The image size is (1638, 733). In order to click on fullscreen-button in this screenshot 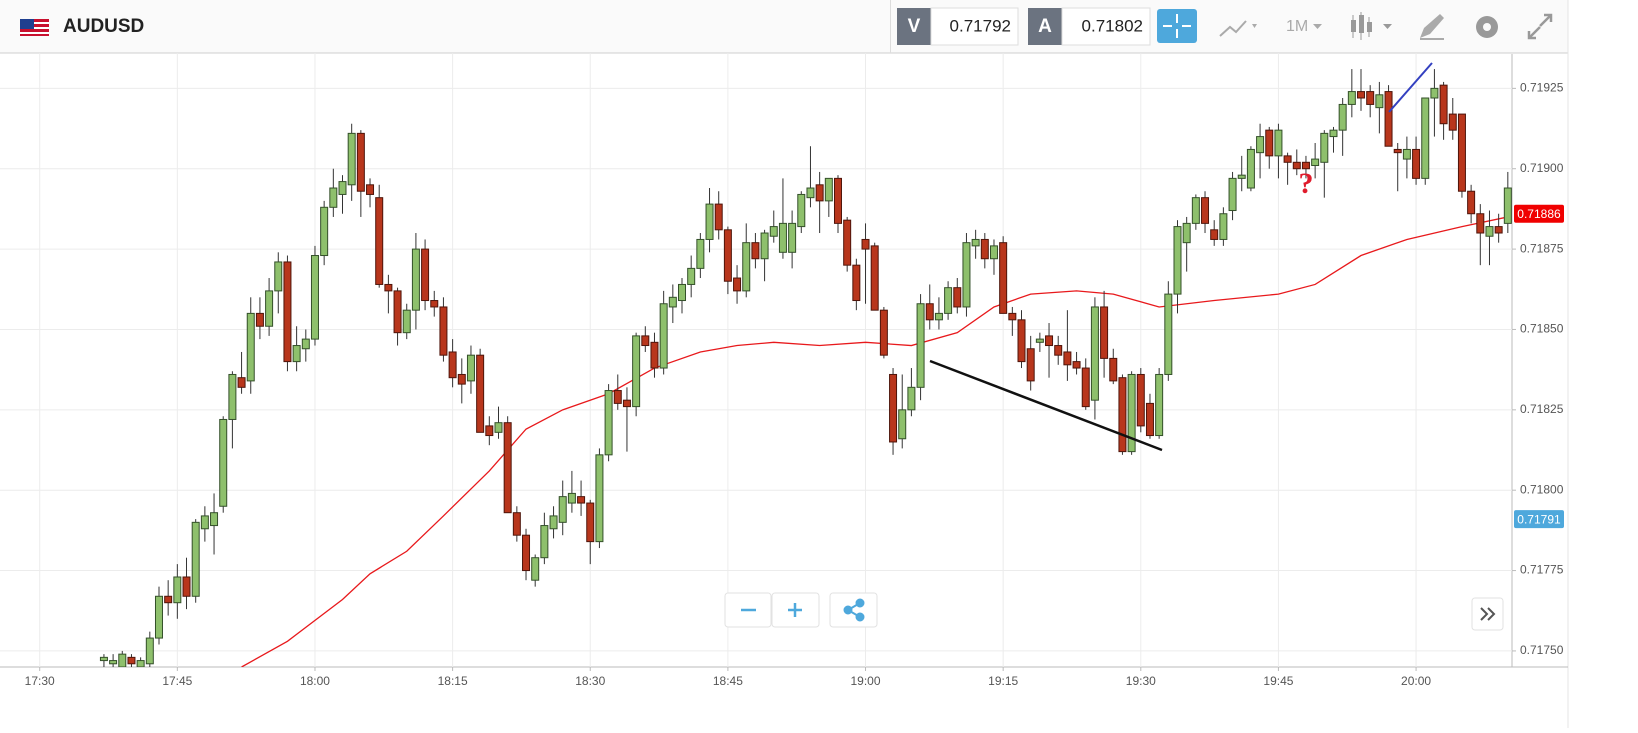, I will do `click(1540, 26)`.